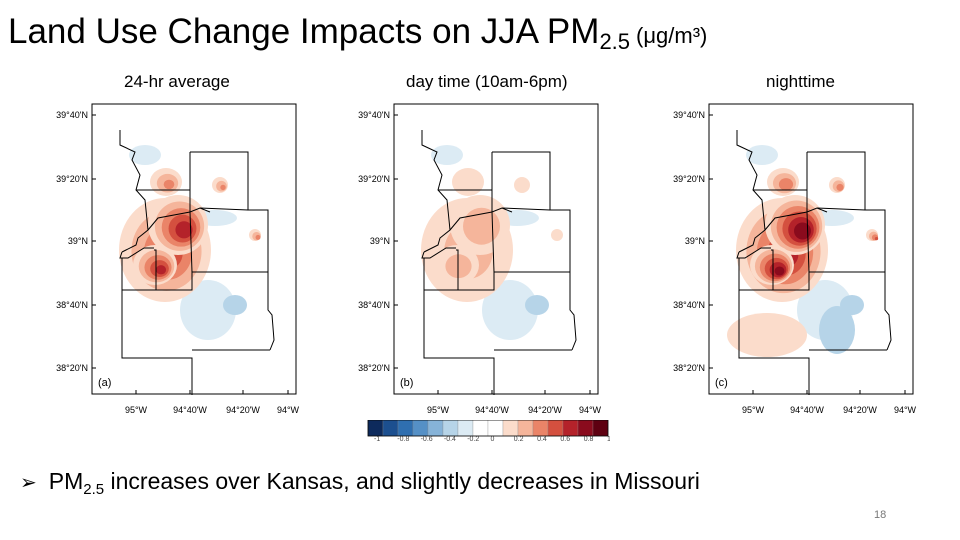 The width and height of the screenshot is (960, 540). I want to click on colorbar-label: 0, so click(493, 439).